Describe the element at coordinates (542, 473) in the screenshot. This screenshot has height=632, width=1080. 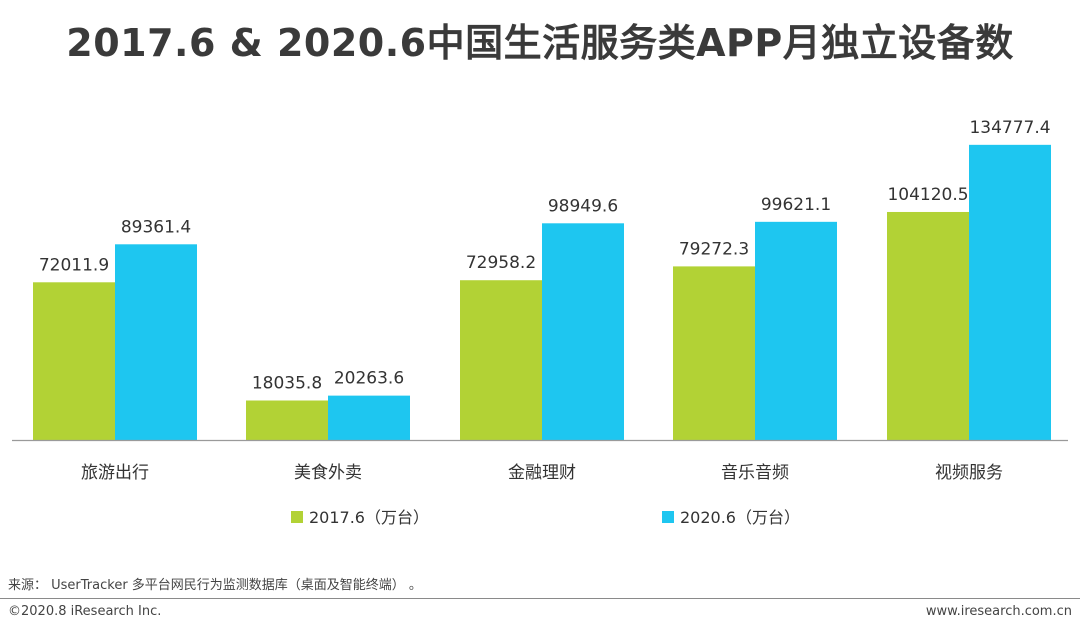
I see `category-label-3: 金融理财` at that location.